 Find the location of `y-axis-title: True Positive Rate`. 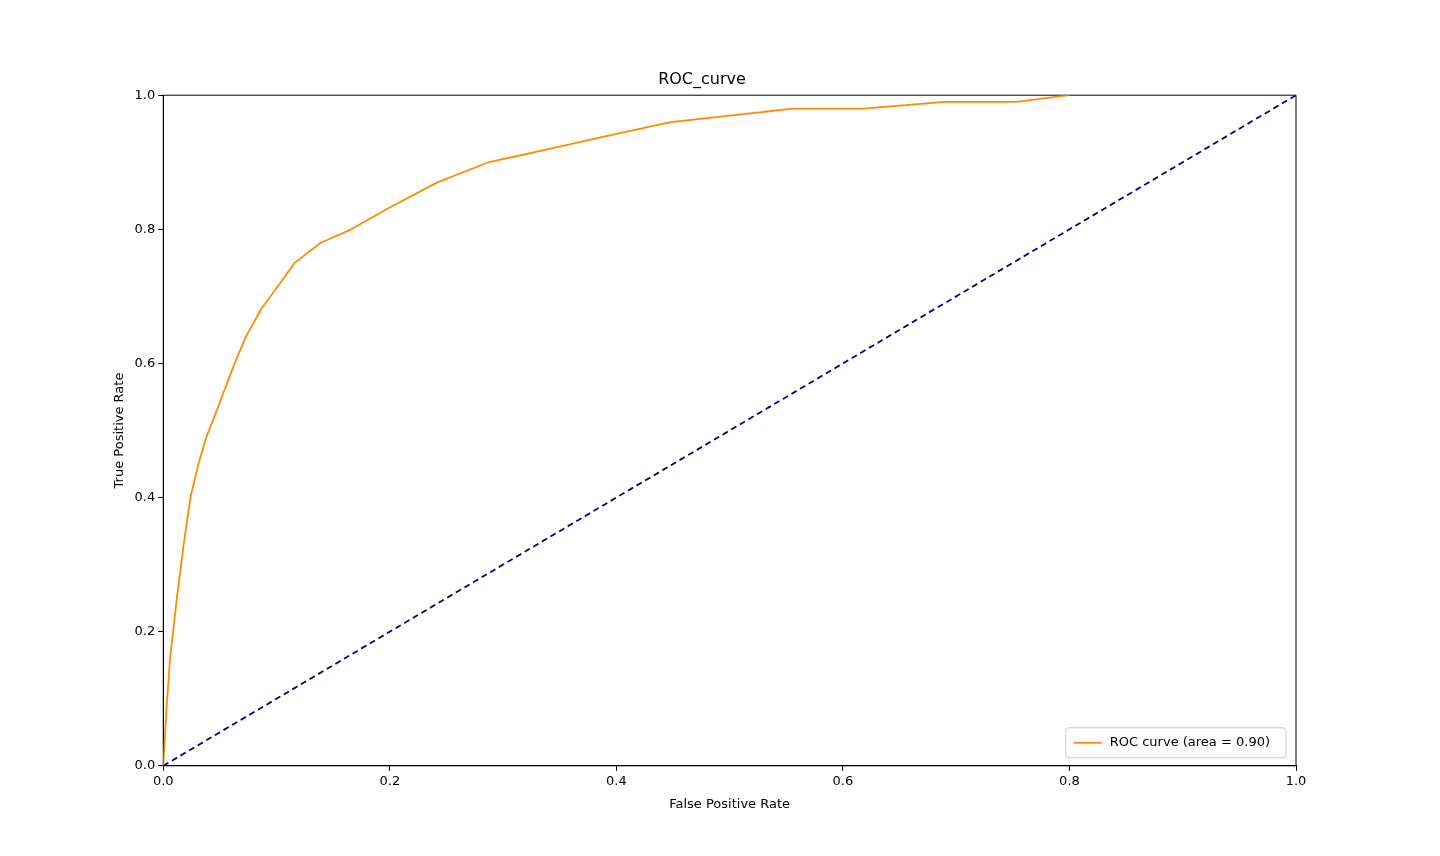

y-axis-title: True Positive Rate is located at coordinates (119, 431).